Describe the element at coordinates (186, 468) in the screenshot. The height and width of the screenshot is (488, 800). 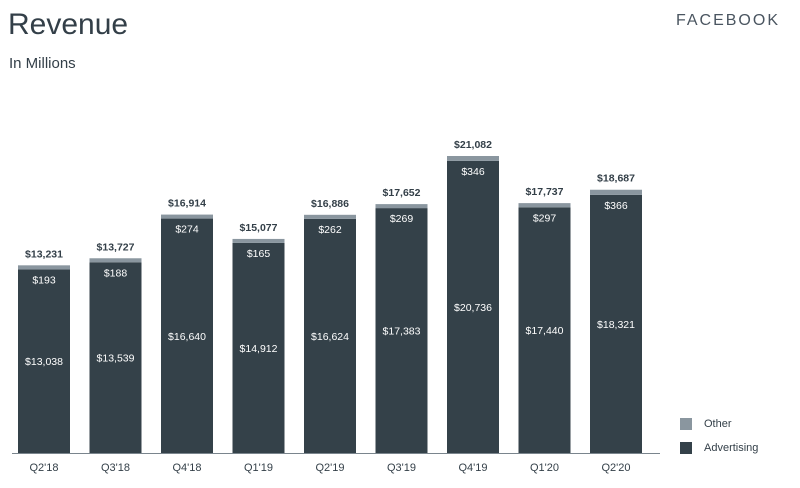
I see `x-tick-label: Q4'18` at that location.